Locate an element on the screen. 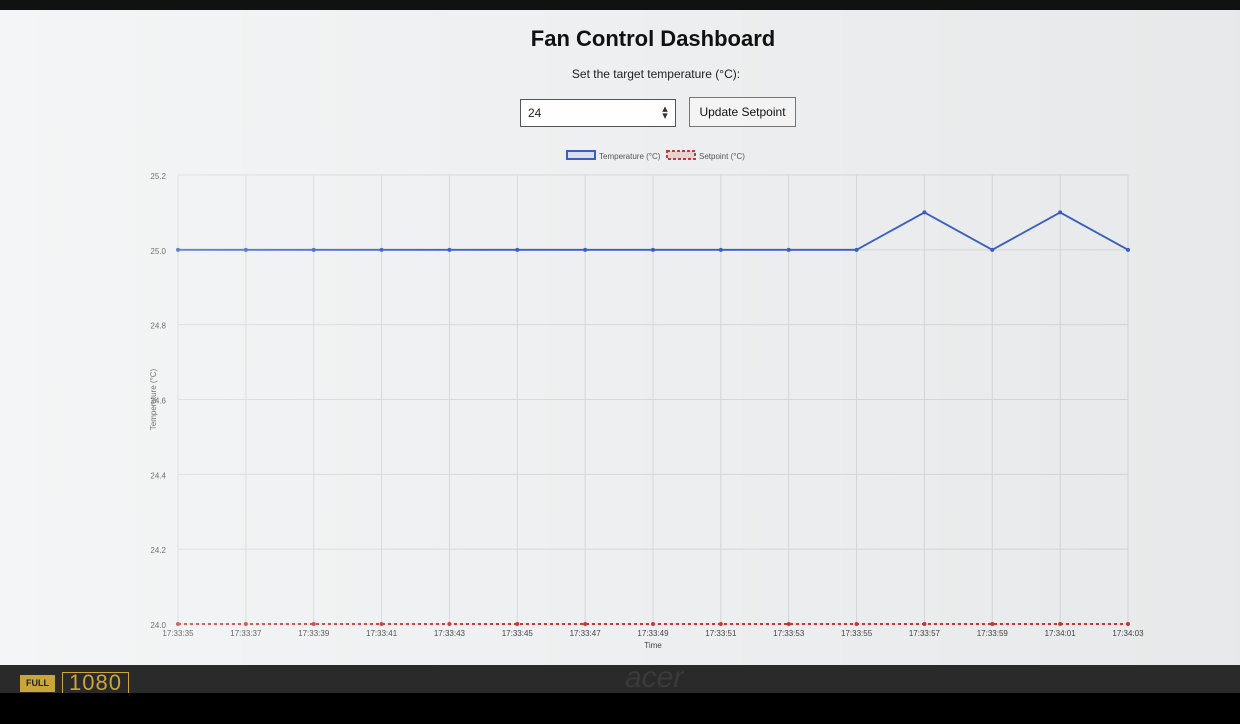 The image size is (1240, 724). x-tick-label: 17:33:43 is located at coordinates (450, 633).